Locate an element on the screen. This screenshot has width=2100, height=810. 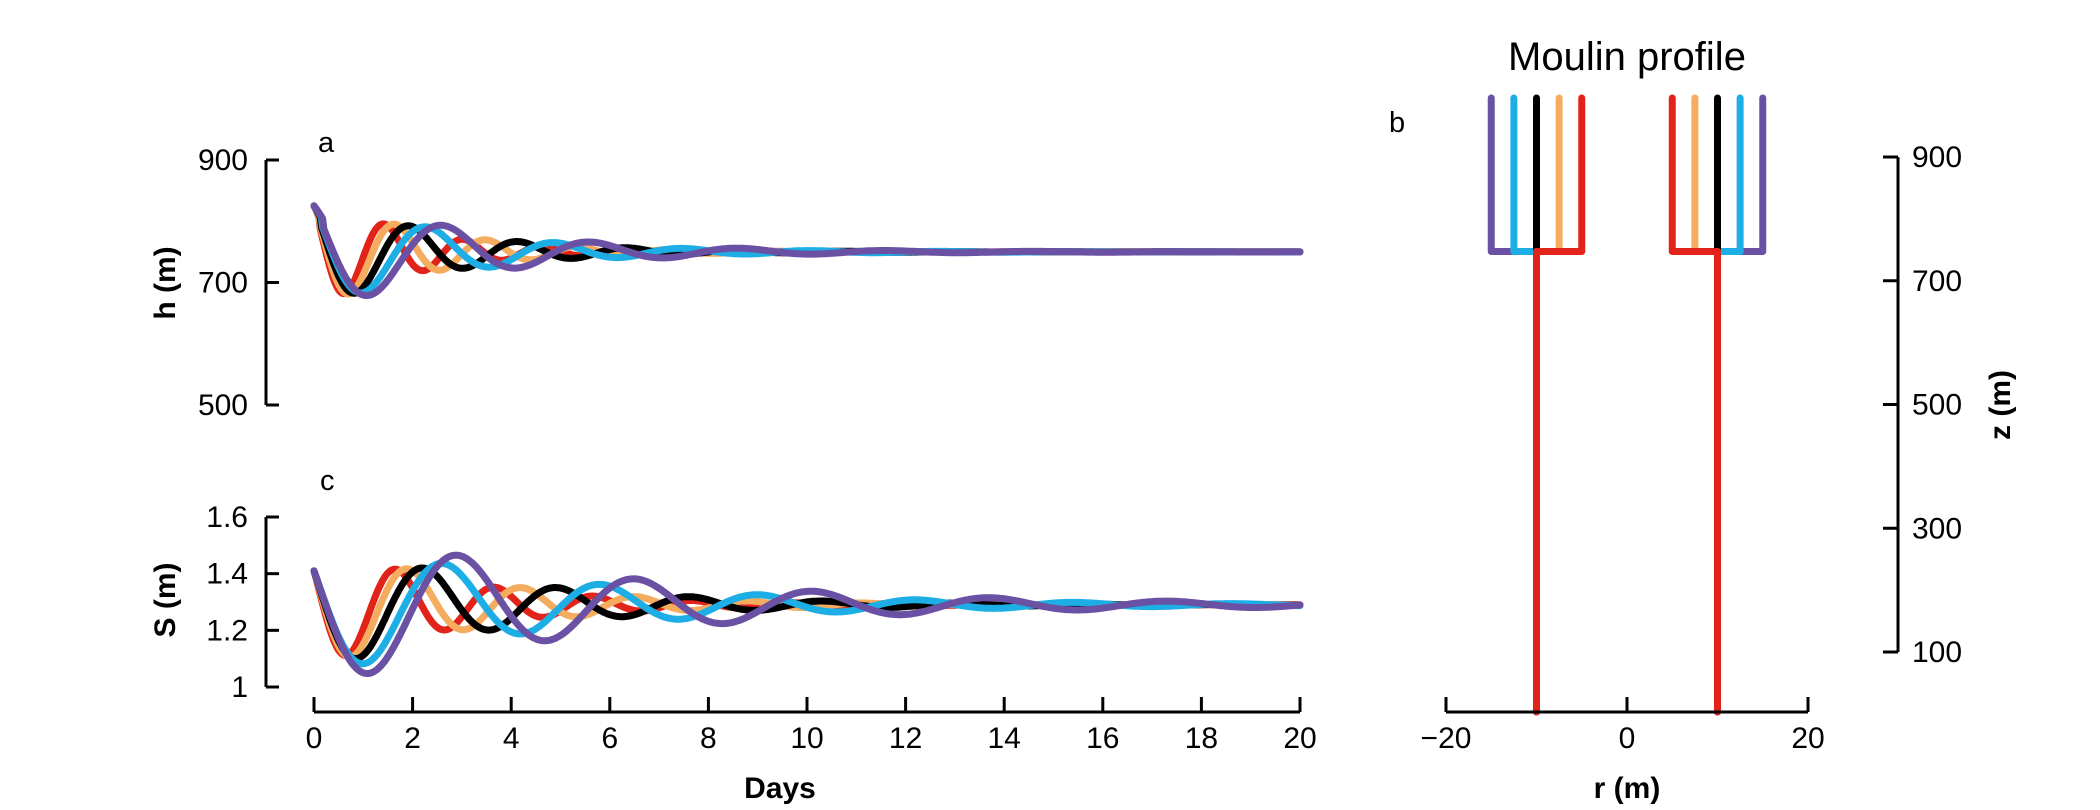
panel-c-y-tick-label: 1.2 is located at coordinates (227, 630).